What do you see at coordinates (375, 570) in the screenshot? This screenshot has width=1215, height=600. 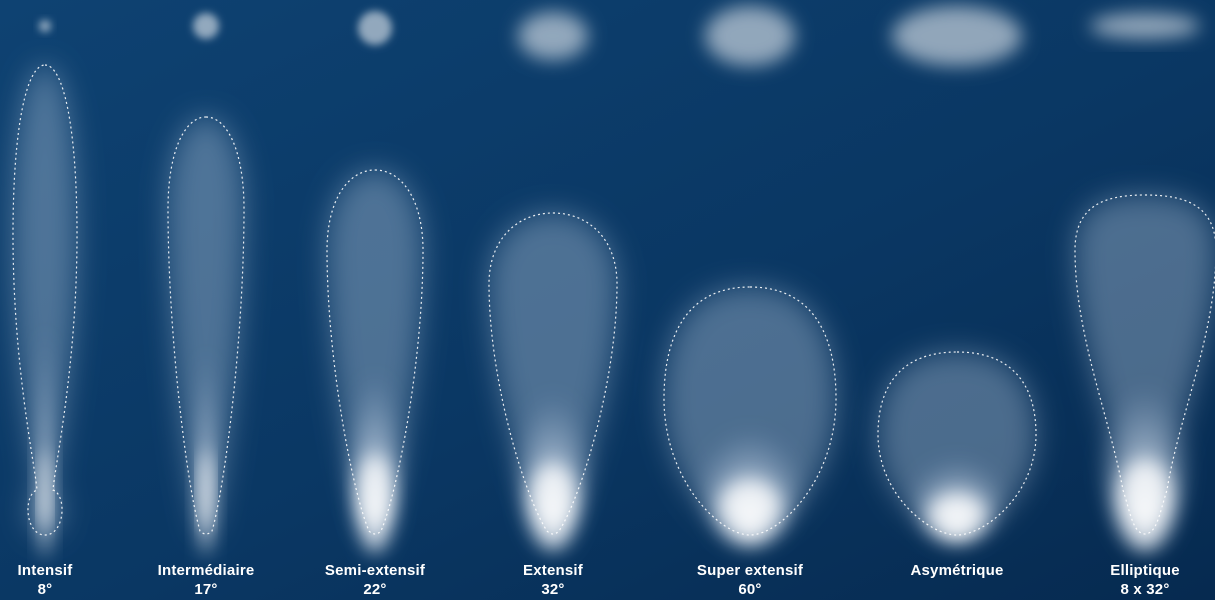 I see `beam-name: Semi-extensif` at bounding box center [375, 570].